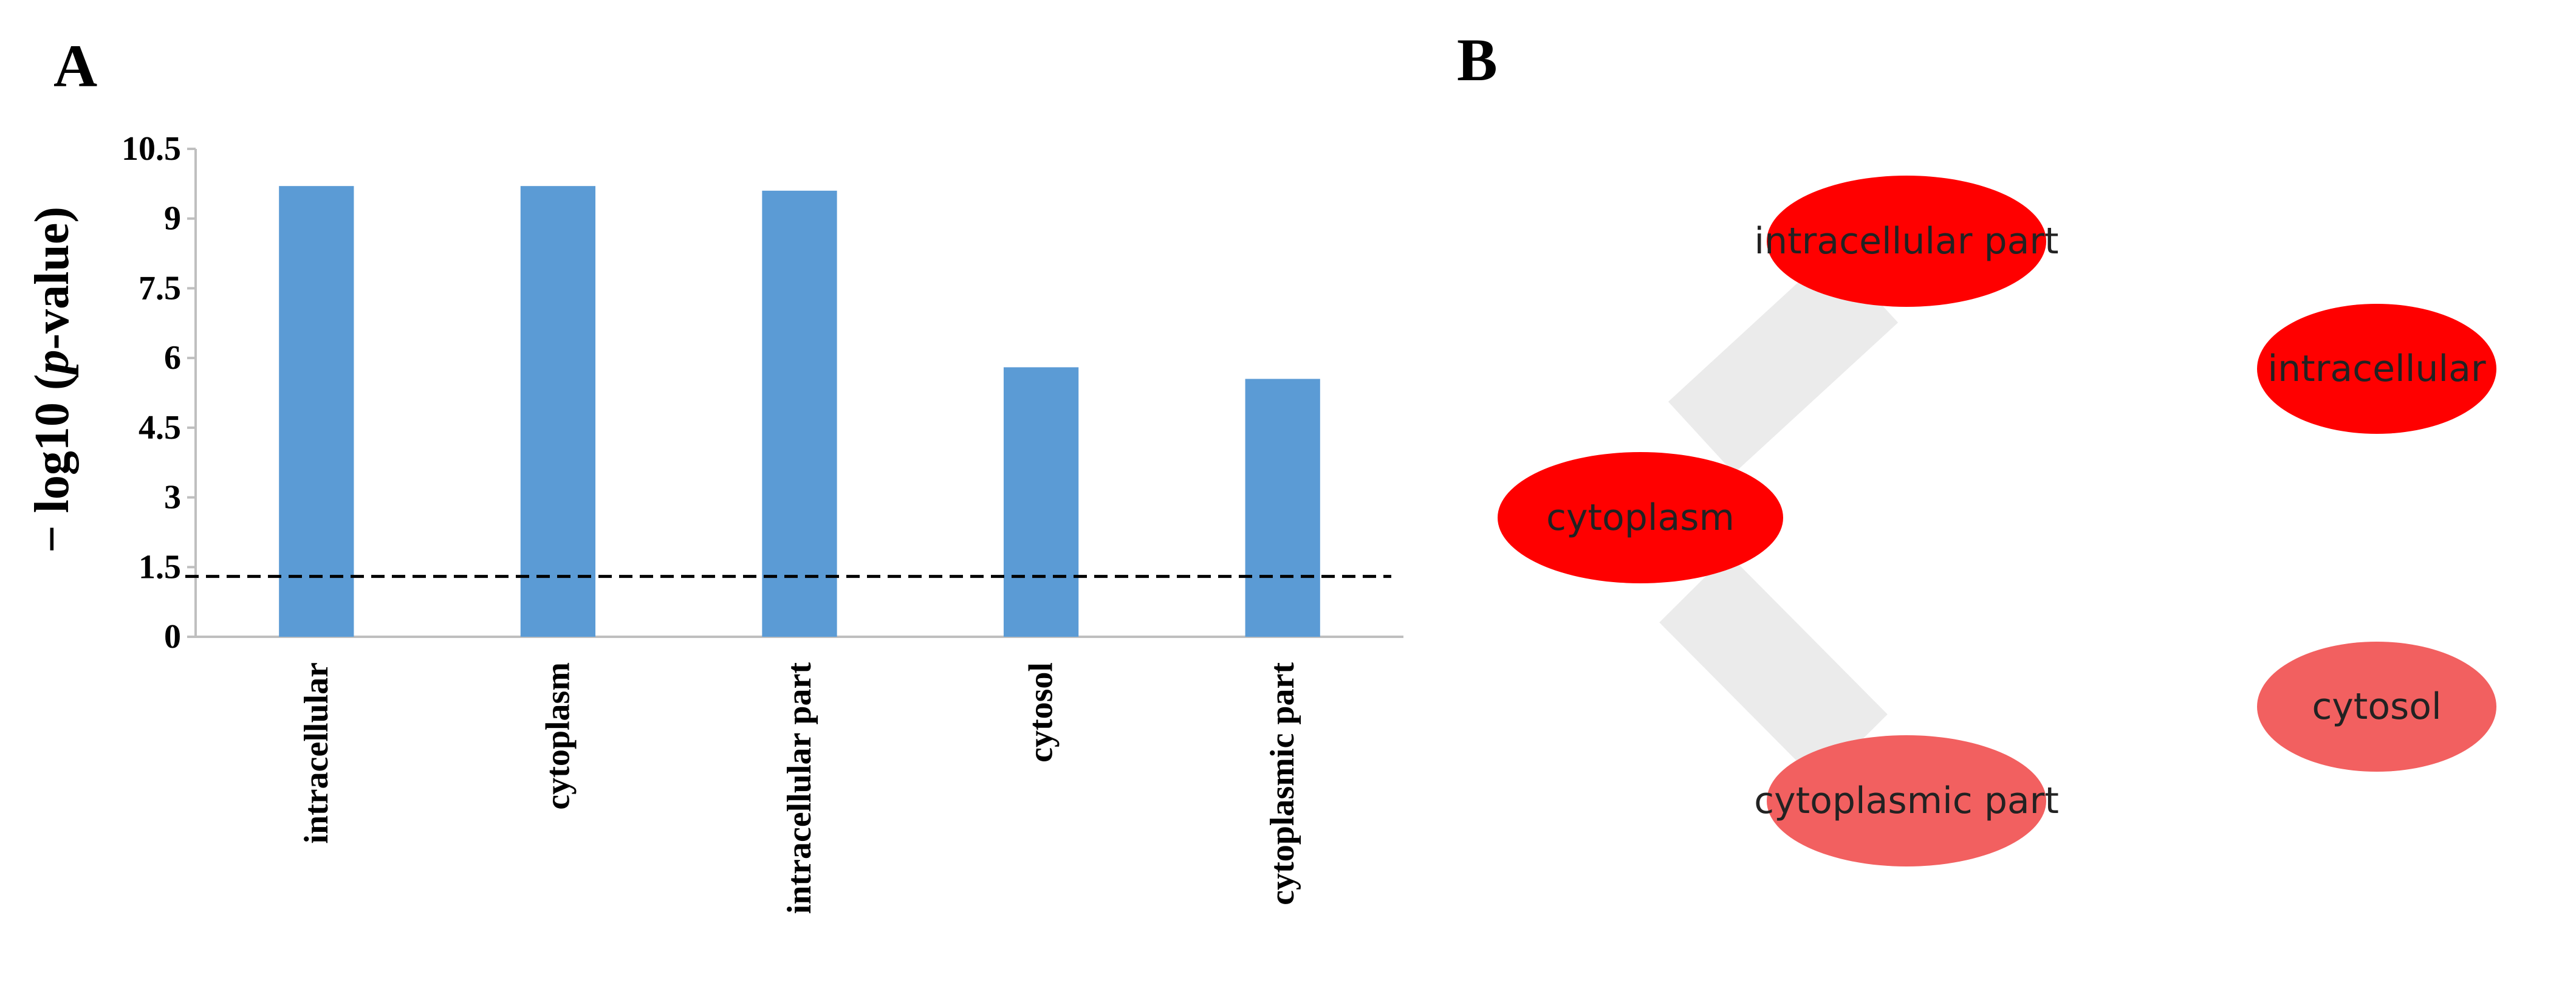 The width and height of the screenshot is (2576, 988). I want to click on x-category-label: cytoplasm, so click(558, 736).